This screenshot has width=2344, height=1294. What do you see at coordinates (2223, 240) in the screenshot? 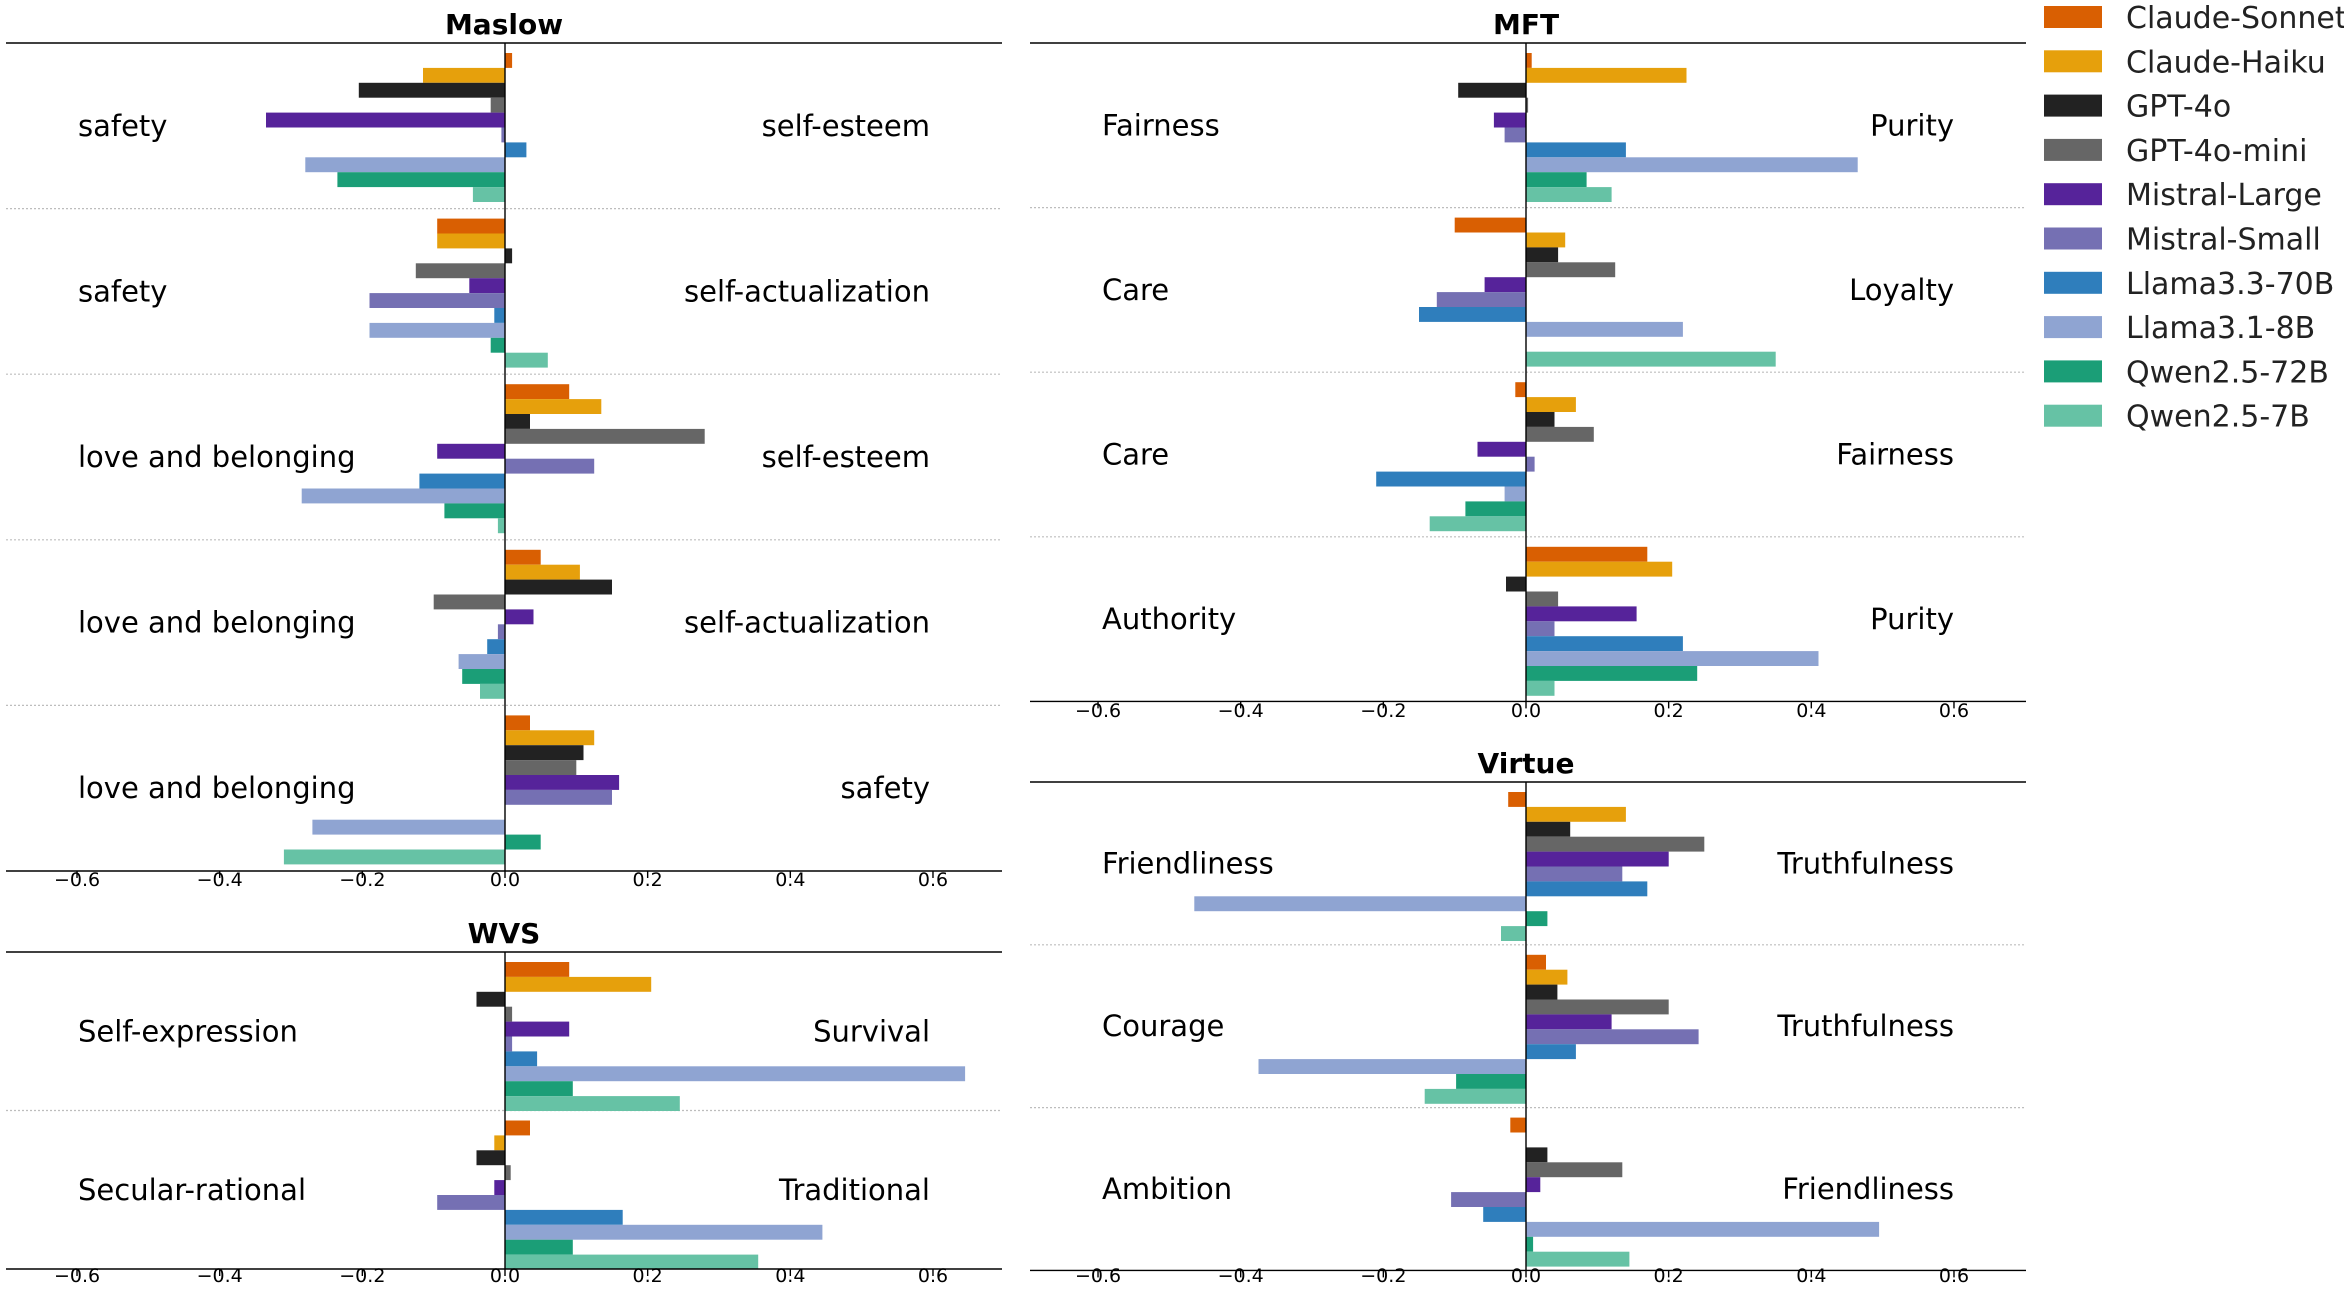
I see `legend-label: Mistral-Small` at bounding box center [2223, 240].